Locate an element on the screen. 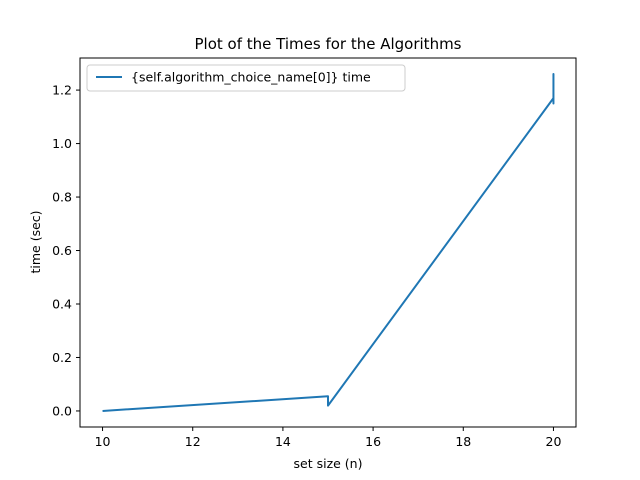 This screenshot has width=640, height=480. y-tick-label: 0.0 is located at coordinates (62, 410).